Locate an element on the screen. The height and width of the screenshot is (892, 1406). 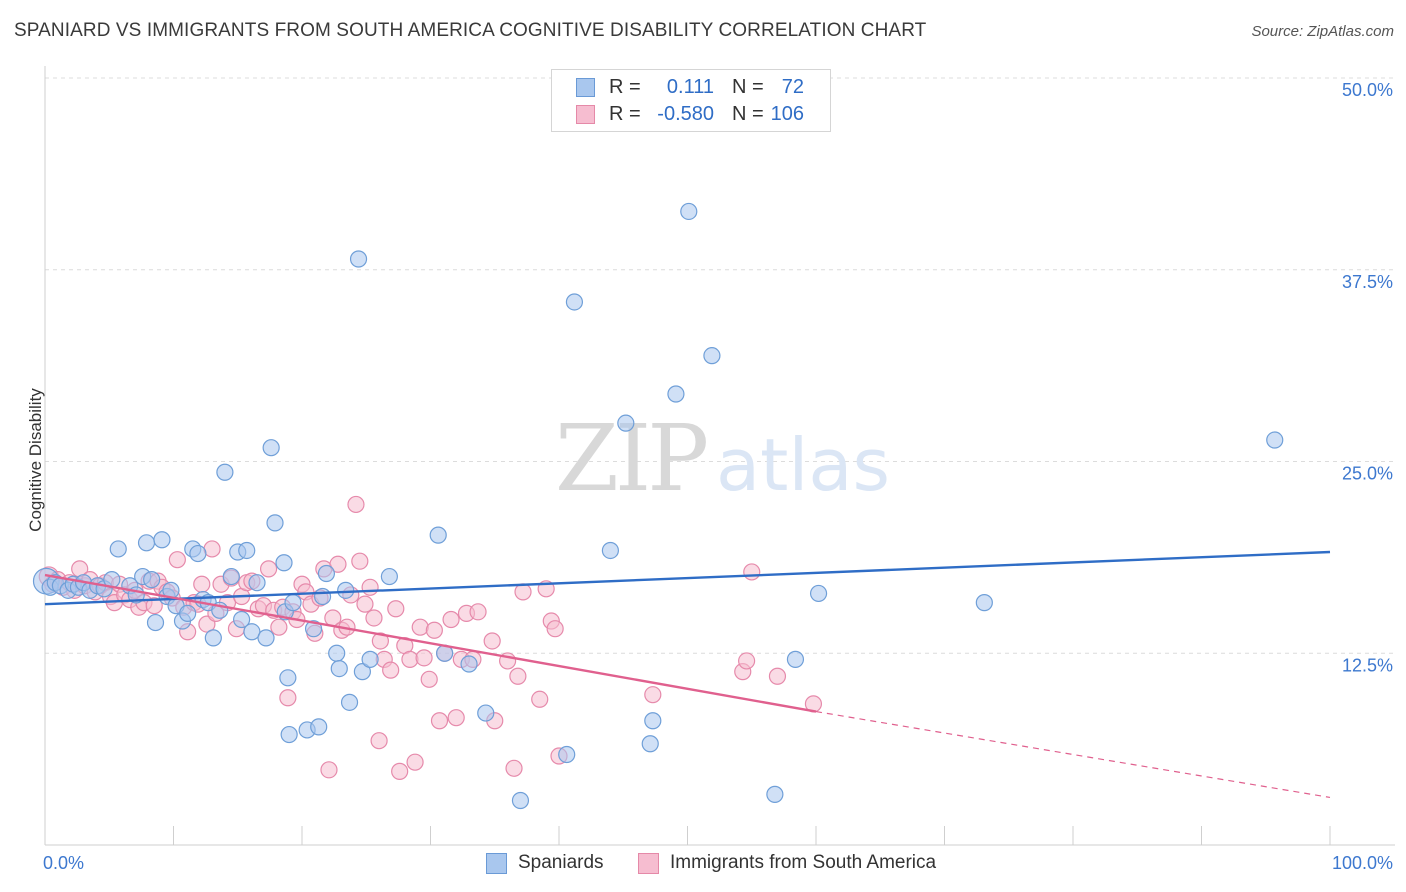
legend-label-immigrants: Immigrants from South America is located at coordinates (803, 862).